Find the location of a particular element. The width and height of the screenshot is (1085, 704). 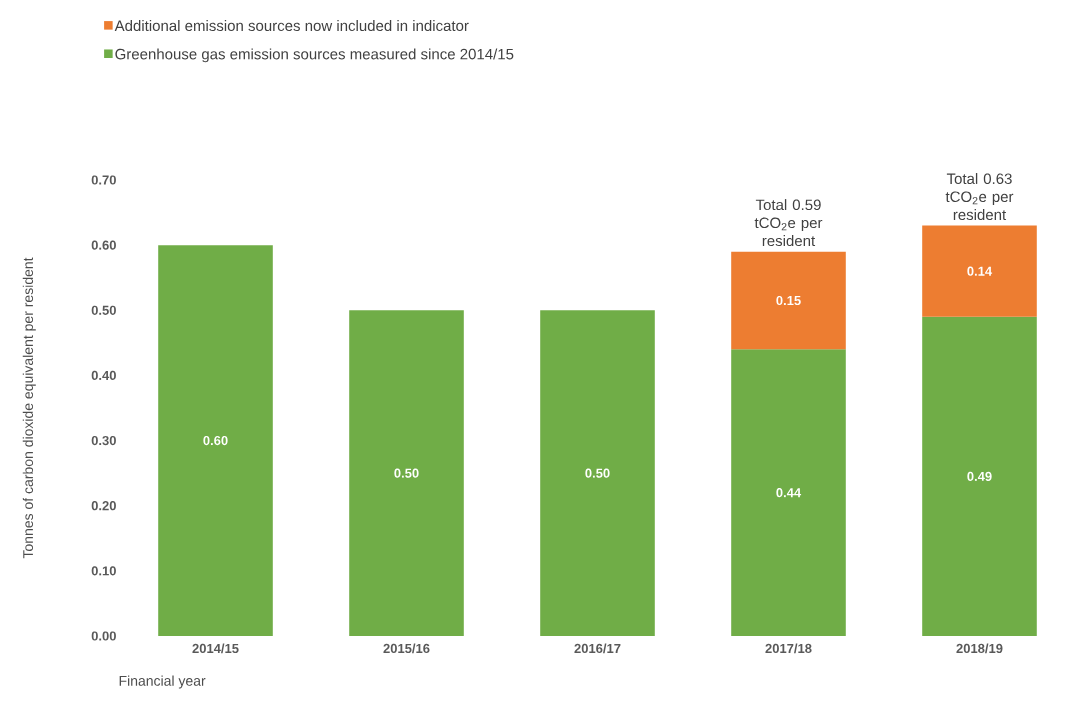

data-label: 0.44 is located at coordinates (789, 493).